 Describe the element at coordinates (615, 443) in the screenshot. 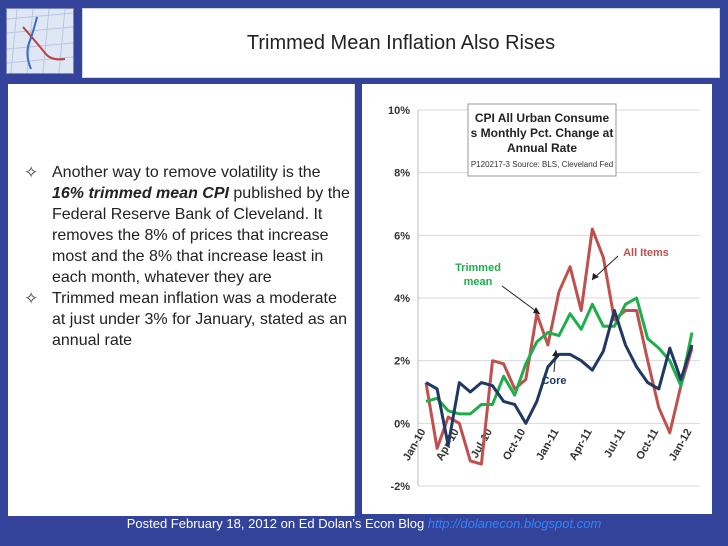

I see `x-tick-label: Jul-11` at that location.